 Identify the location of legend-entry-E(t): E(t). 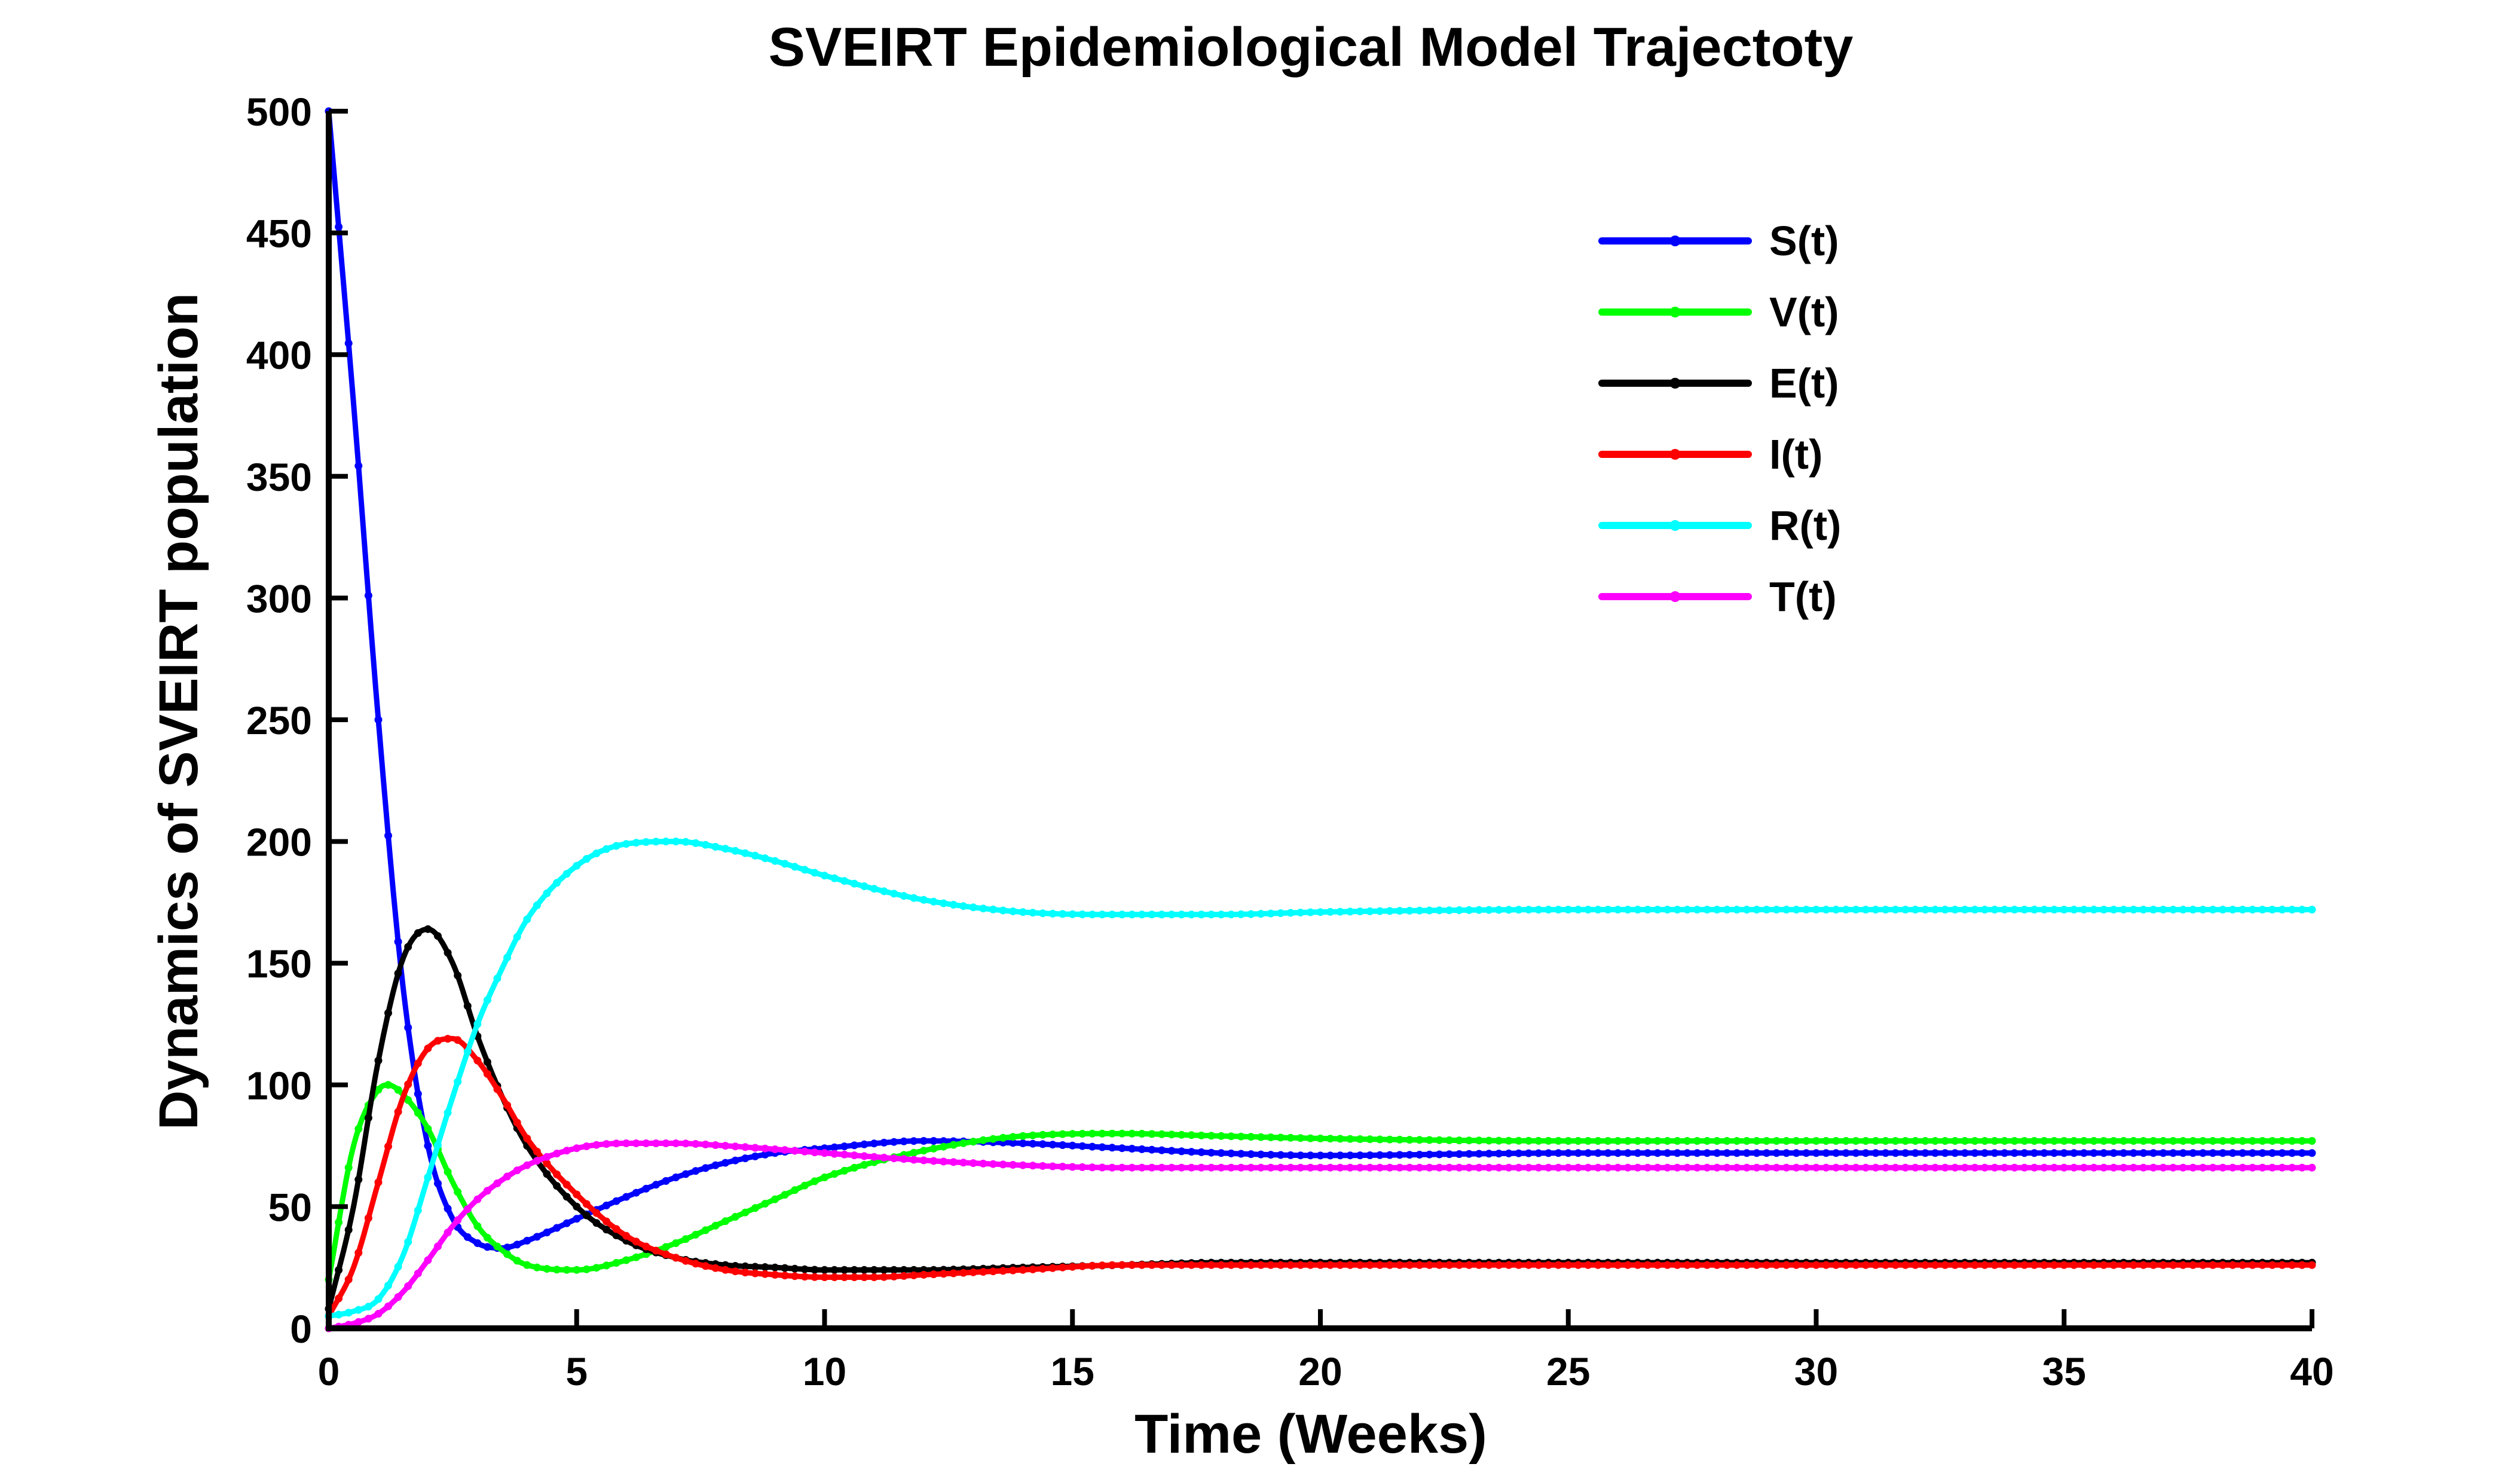
(1719, 383).